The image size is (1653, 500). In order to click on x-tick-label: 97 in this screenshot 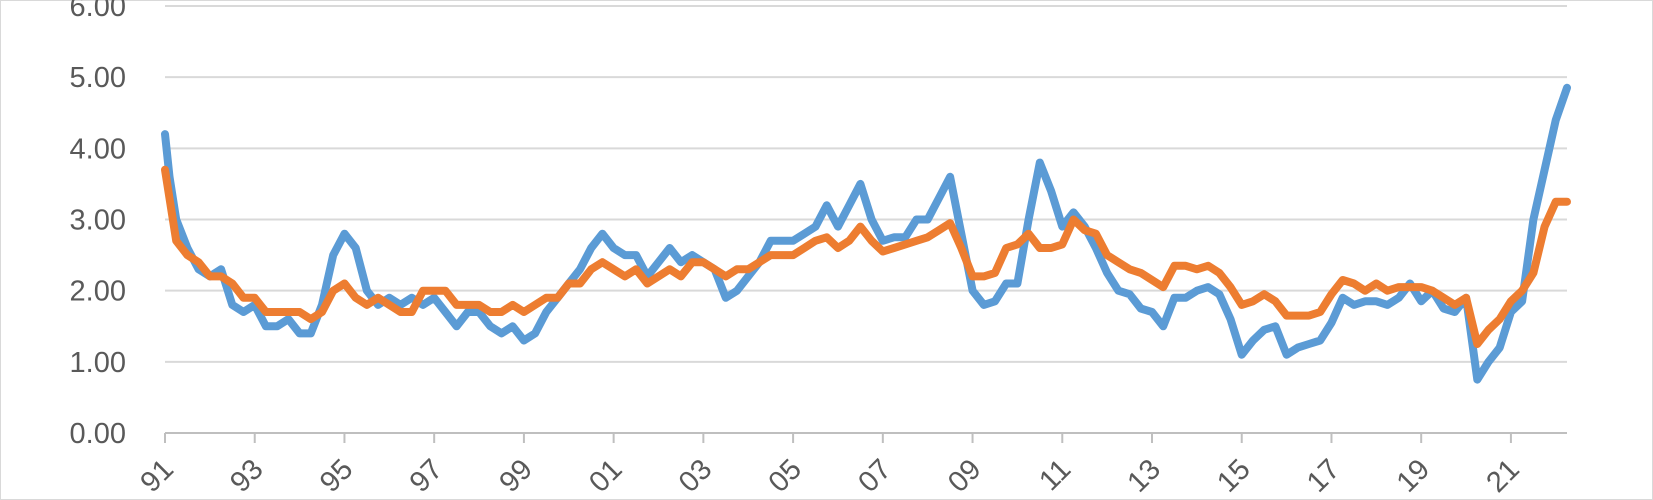, I will do `click(426, 475)`.